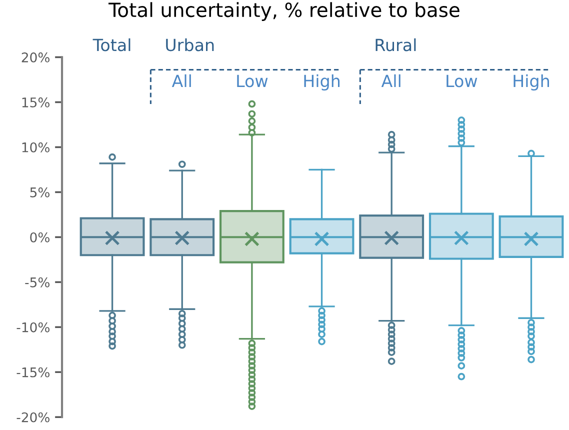  What do you see at coordinates (284, 11) in the screenshot?
I see `chart-title: Total uncertainty, % relative to base` at bounding box center [284, 11].